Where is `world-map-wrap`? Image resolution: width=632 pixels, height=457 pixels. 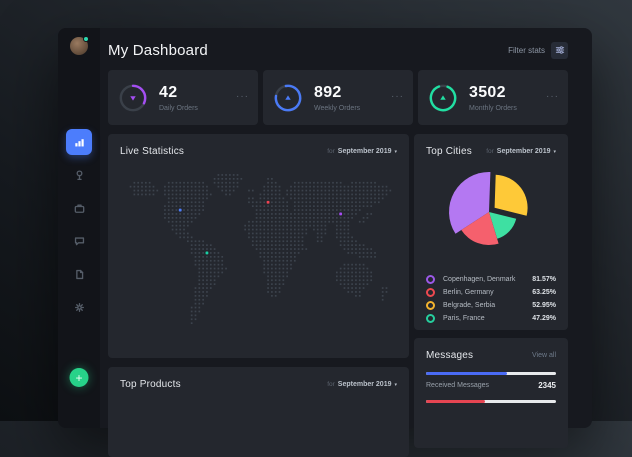 world-map-wrap is located at coordinates (258, 251).